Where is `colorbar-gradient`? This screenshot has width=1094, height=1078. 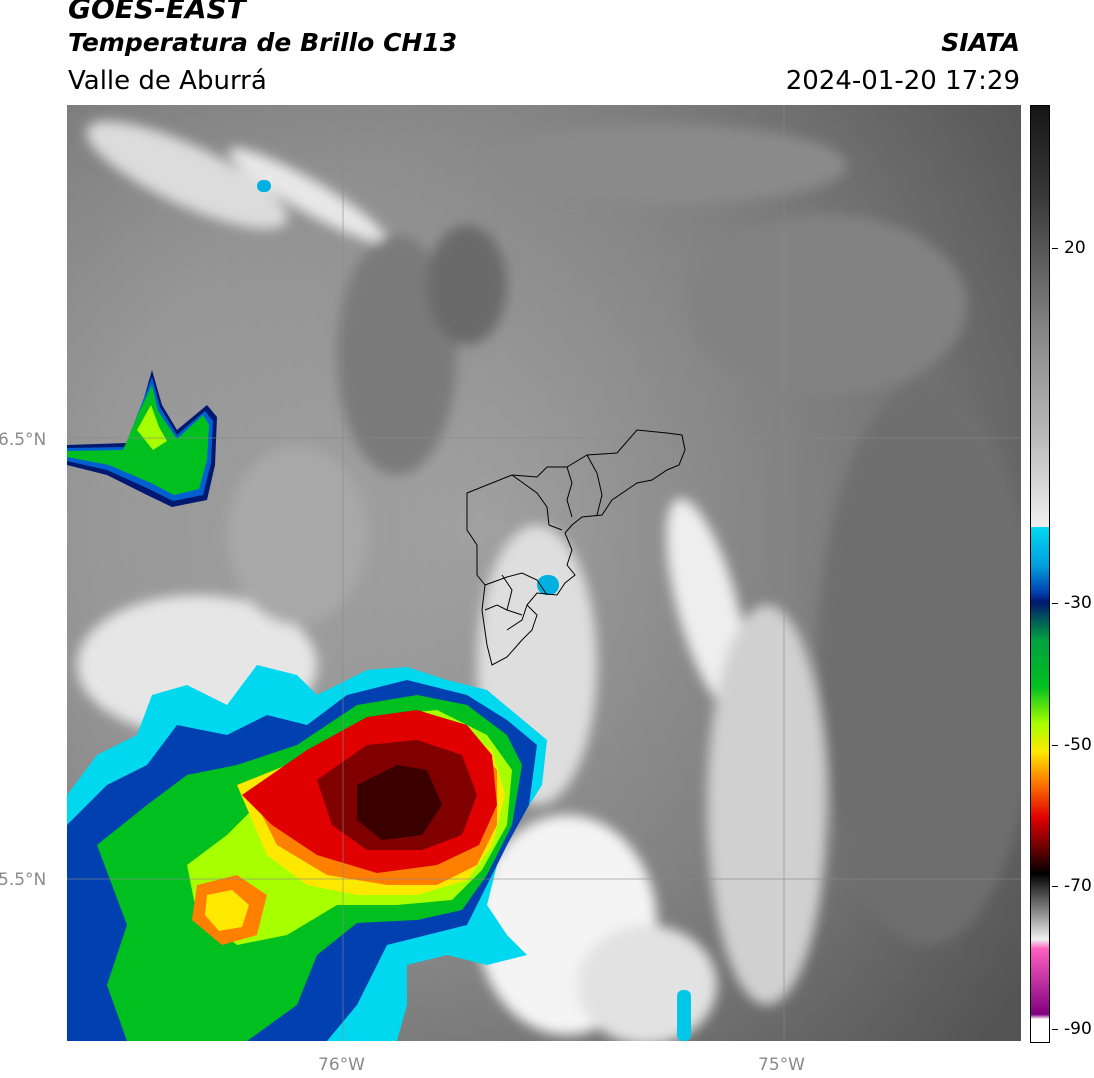
colorbar-gradient is located at coordinates (1040, 574).